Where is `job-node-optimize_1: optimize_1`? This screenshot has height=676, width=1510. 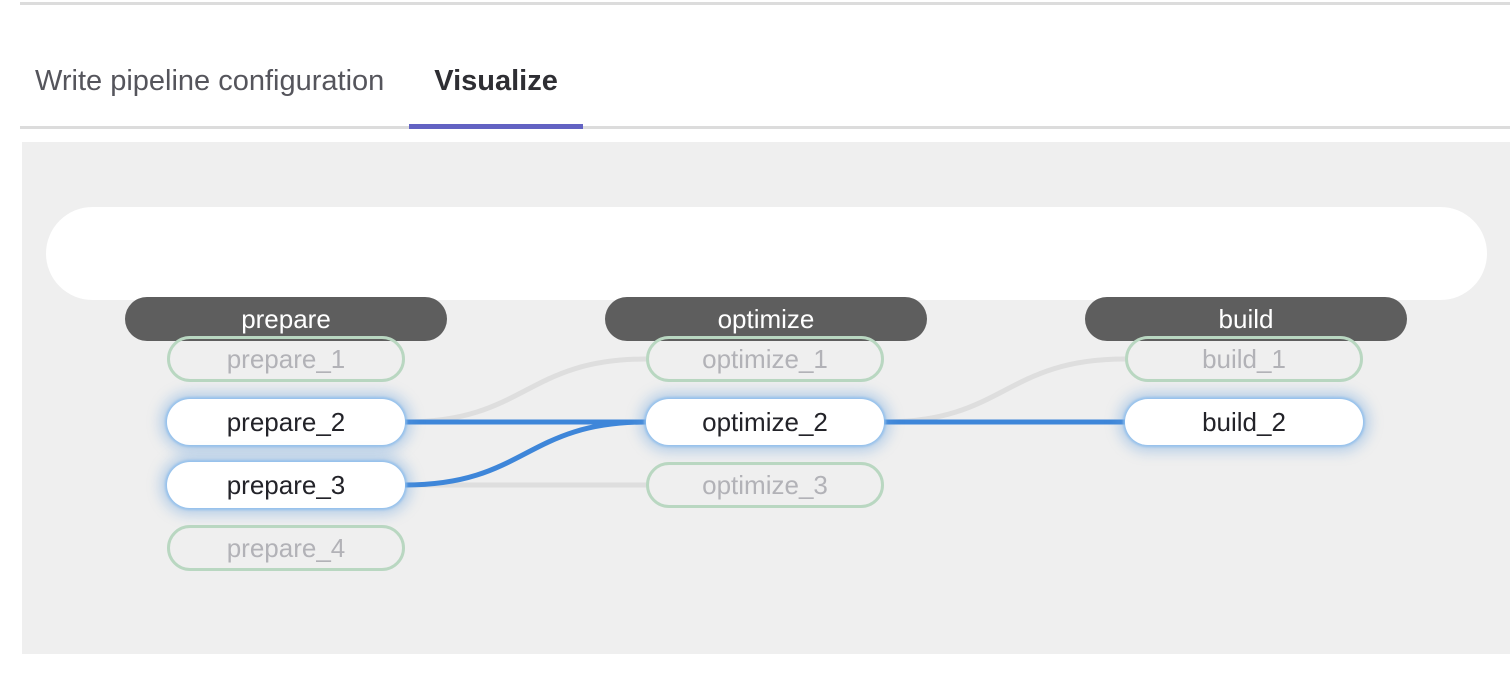
job-node-optimize_1: optimize_1 is located at coordinates (765, 359).